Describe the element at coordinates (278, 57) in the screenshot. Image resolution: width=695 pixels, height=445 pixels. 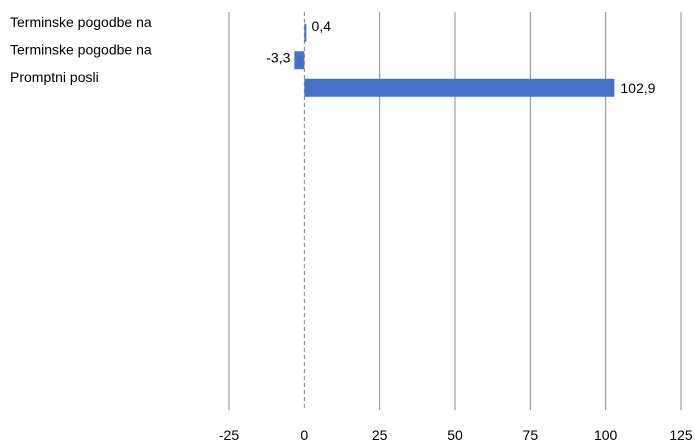
I see `data-label: -3,3` at that location.